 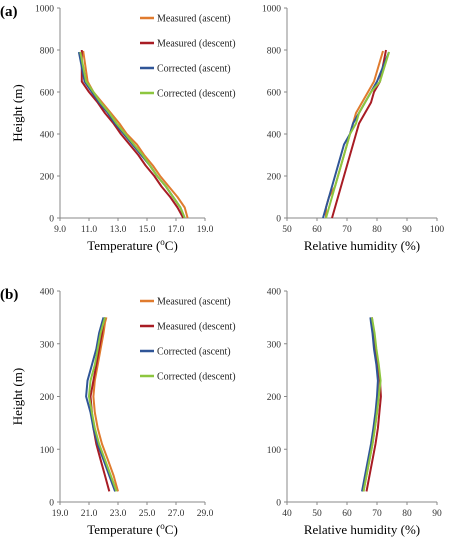 I want to click on x-tick-label: 40, so click(x=287, y=514).